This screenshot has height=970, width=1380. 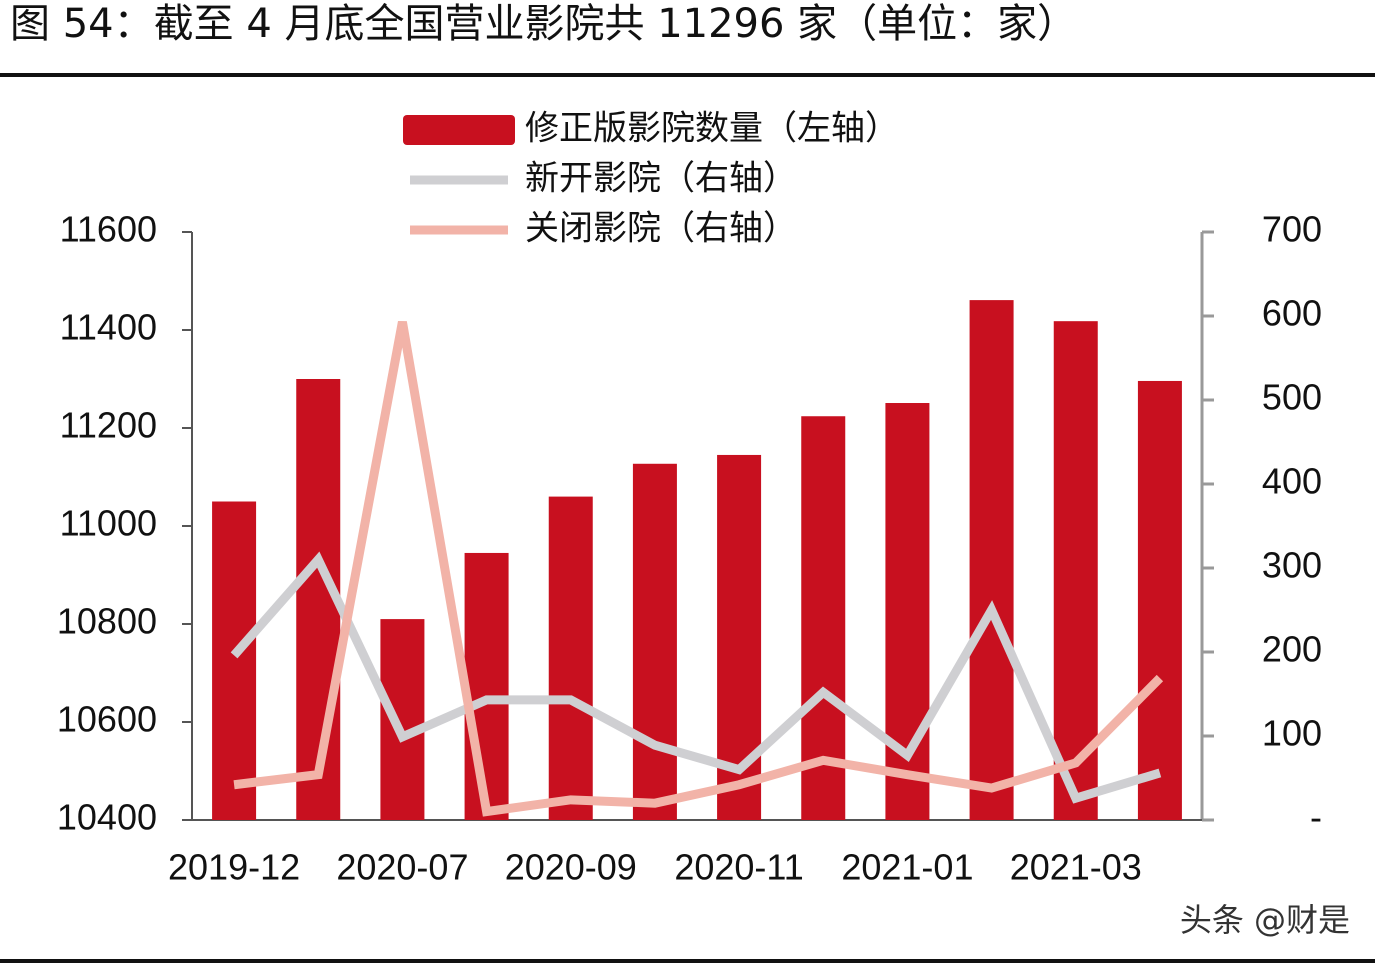 What do you see at coordinates (738, 867) in the screenshot?
I see `x-tick-label: 2020-11` at bounding box center [738, 867].